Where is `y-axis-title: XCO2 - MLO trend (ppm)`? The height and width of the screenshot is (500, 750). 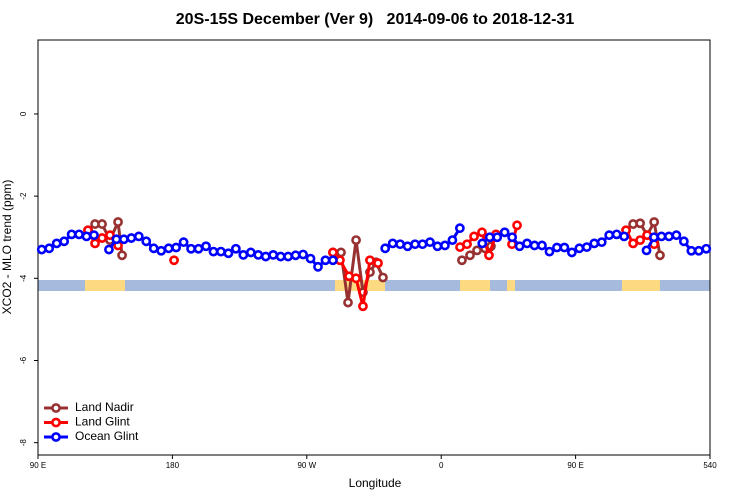
y-axis-title: XCO2 - MLO trend (ppm) is located at coordinates (7, 247).